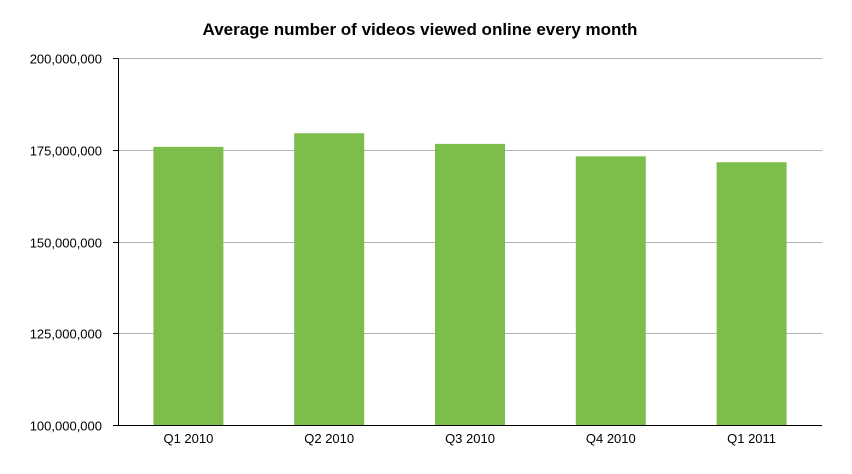 The height and width of the screenshot is (474, 852). I want to click on y-tick-label: 150,000,000, so click(66, 243).